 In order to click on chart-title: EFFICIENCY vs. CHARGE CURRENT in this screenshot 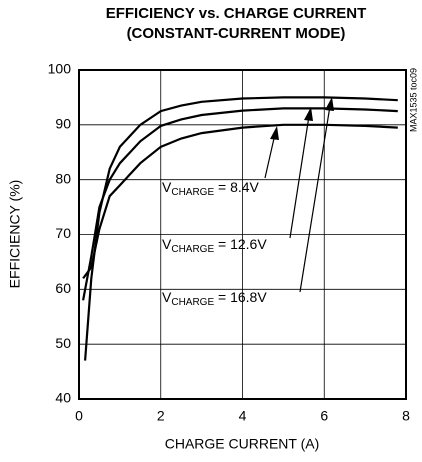, I will do `click(236, 13)`.